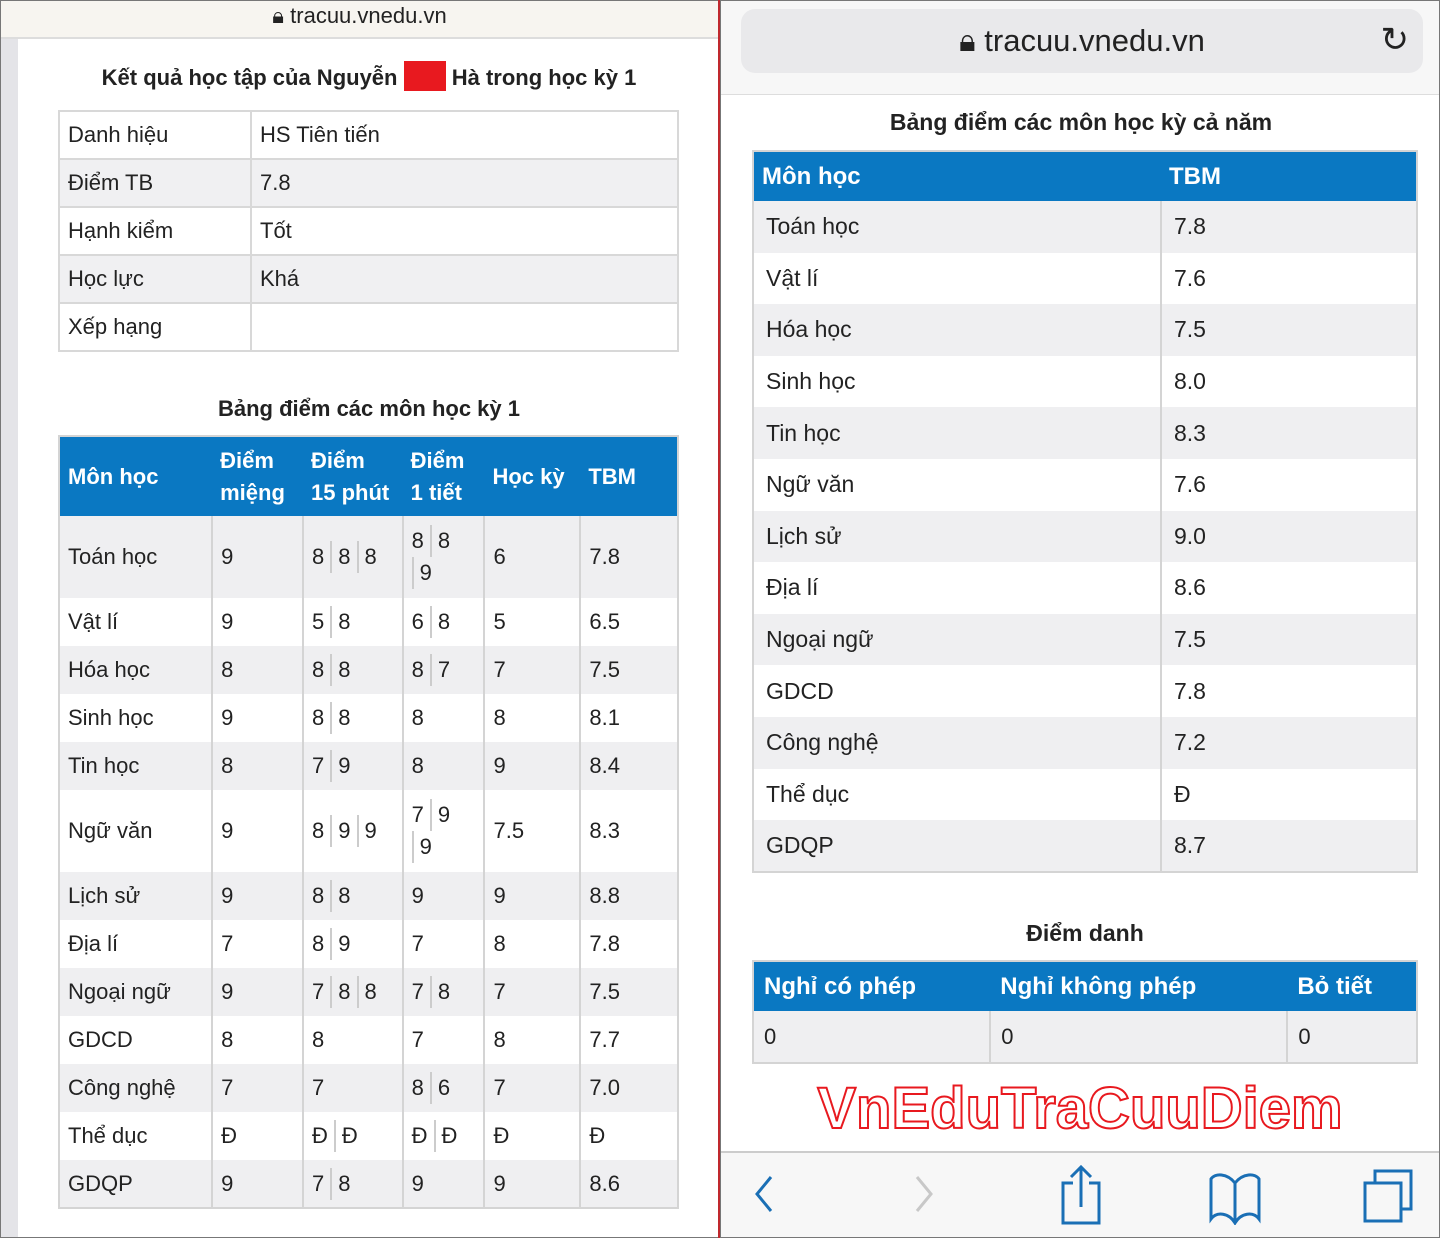  Describe the element at coordinates (368, 1040) in the screenshot. I see `table-row: GDCD 8 8 7 8 7.7` at that location.